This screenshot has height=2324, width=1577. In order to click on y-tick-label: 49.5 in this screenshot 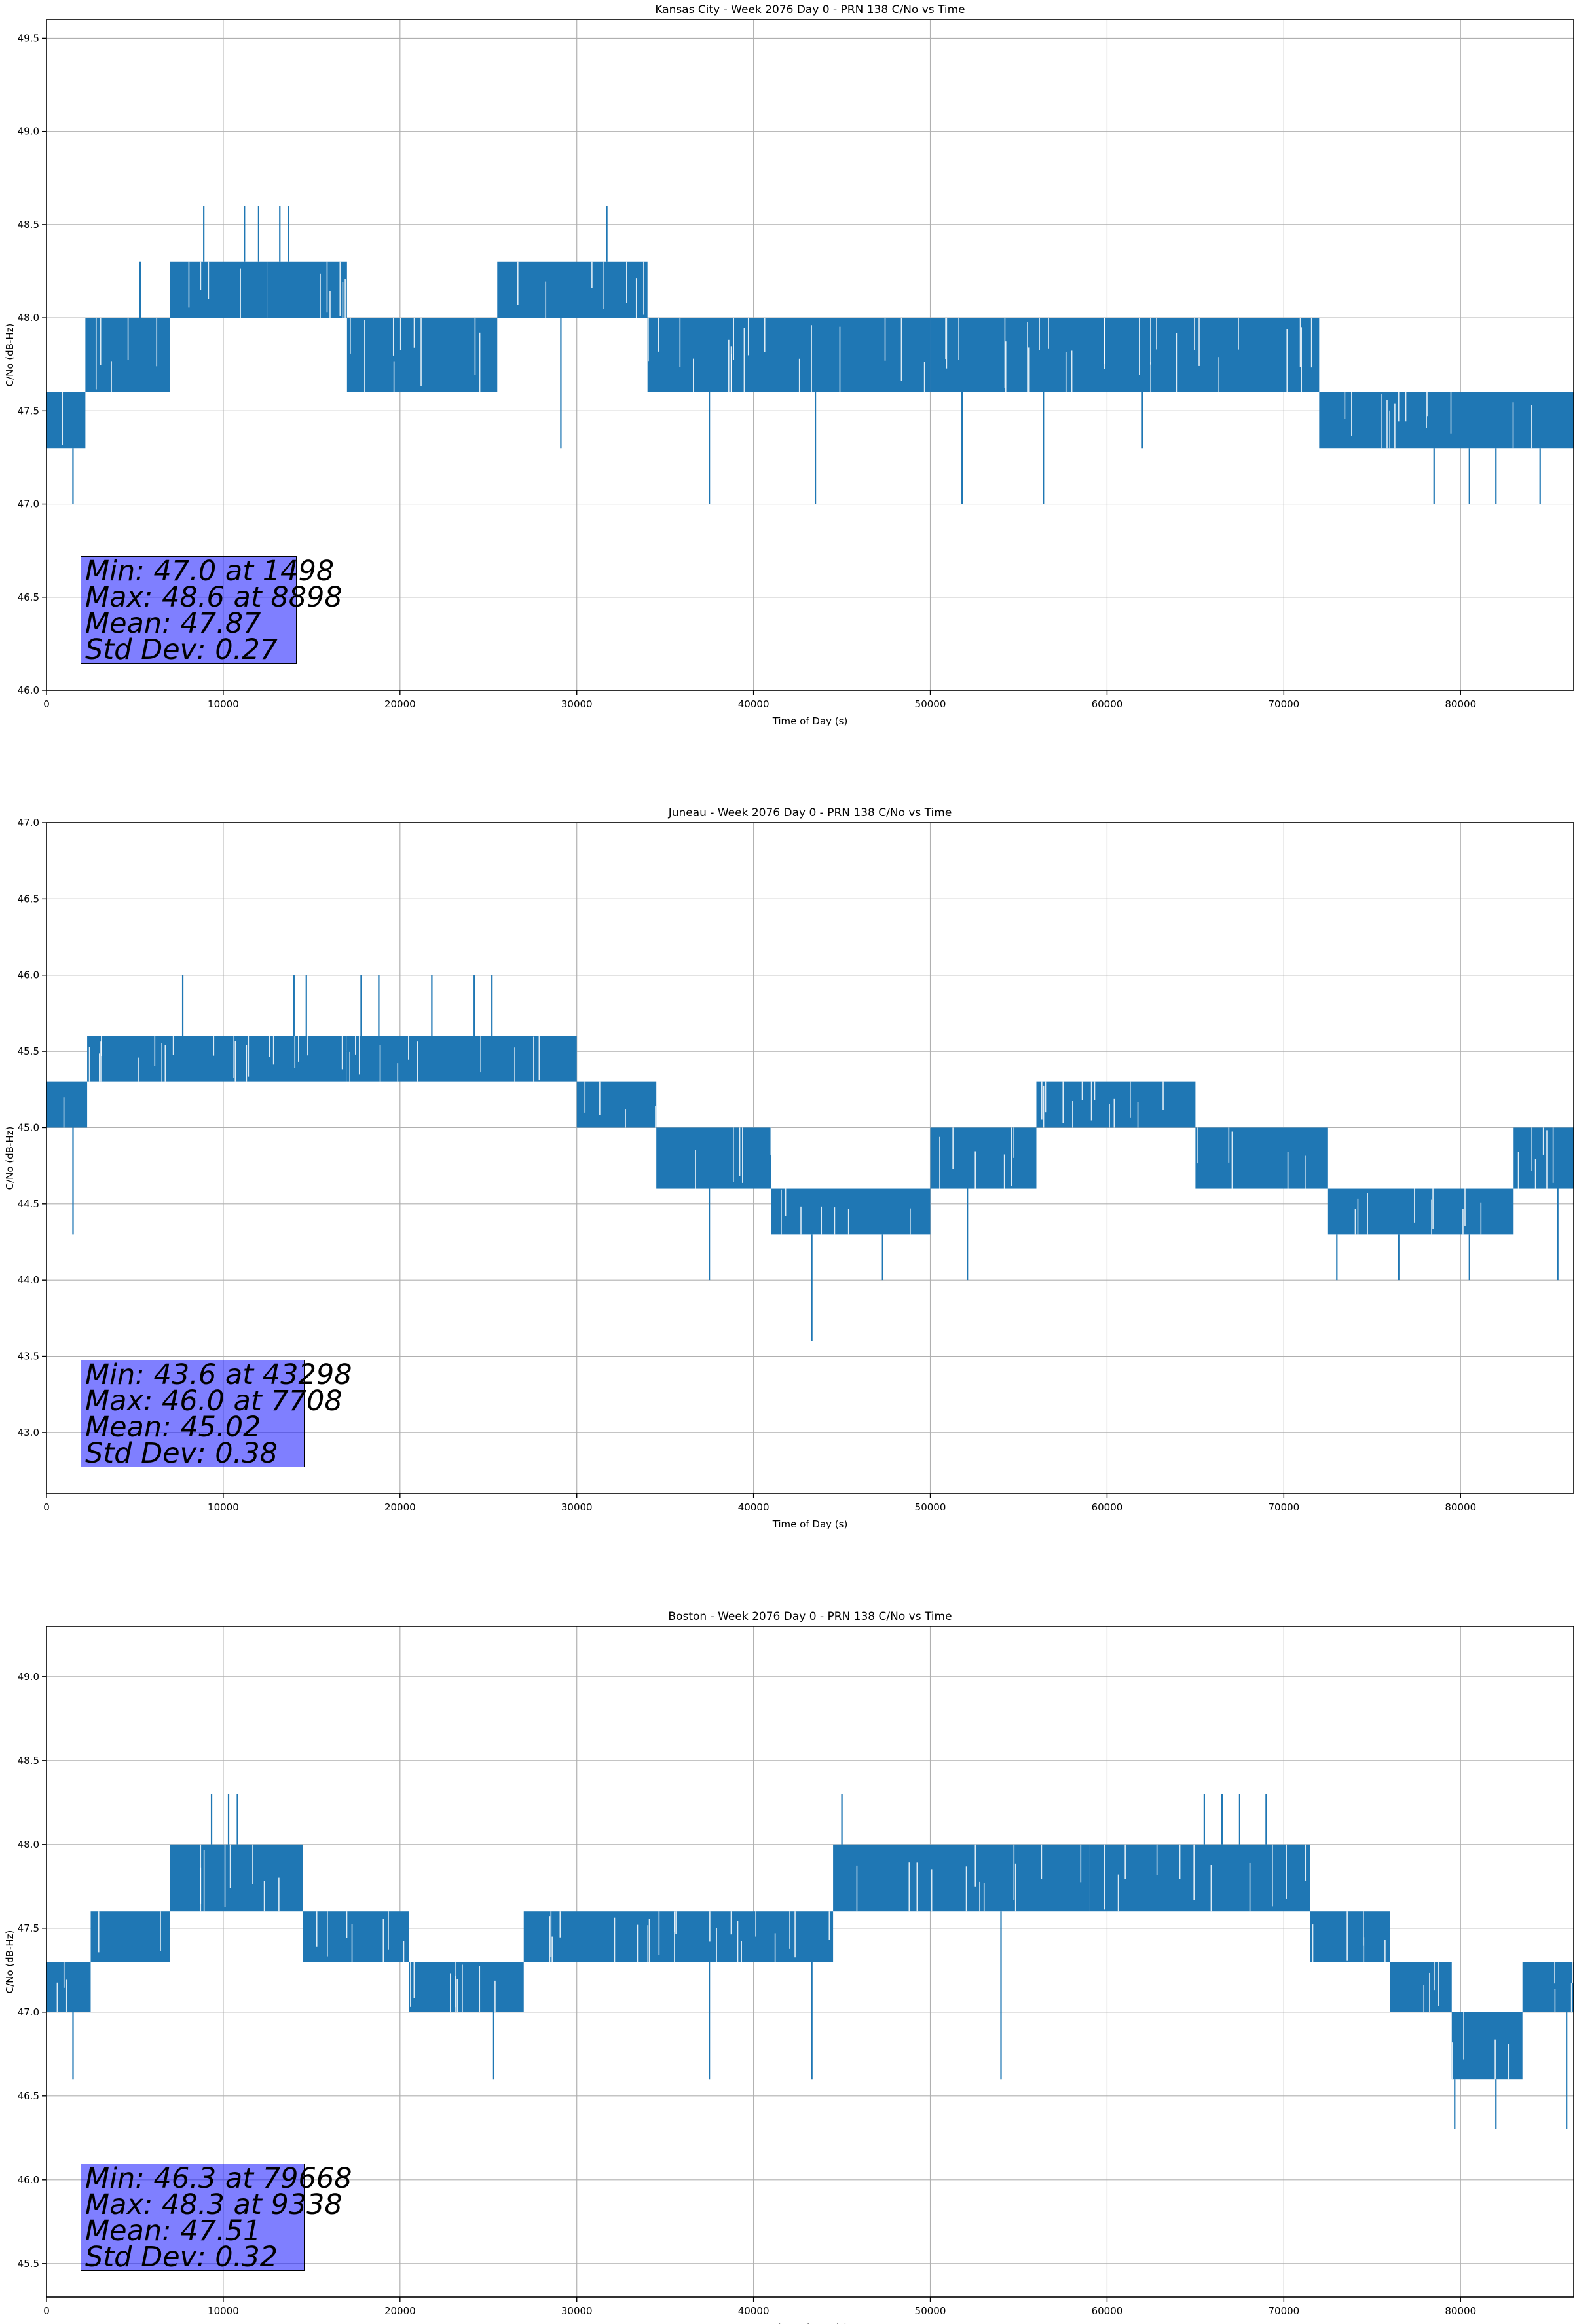, I will do `click(28, 38)`.